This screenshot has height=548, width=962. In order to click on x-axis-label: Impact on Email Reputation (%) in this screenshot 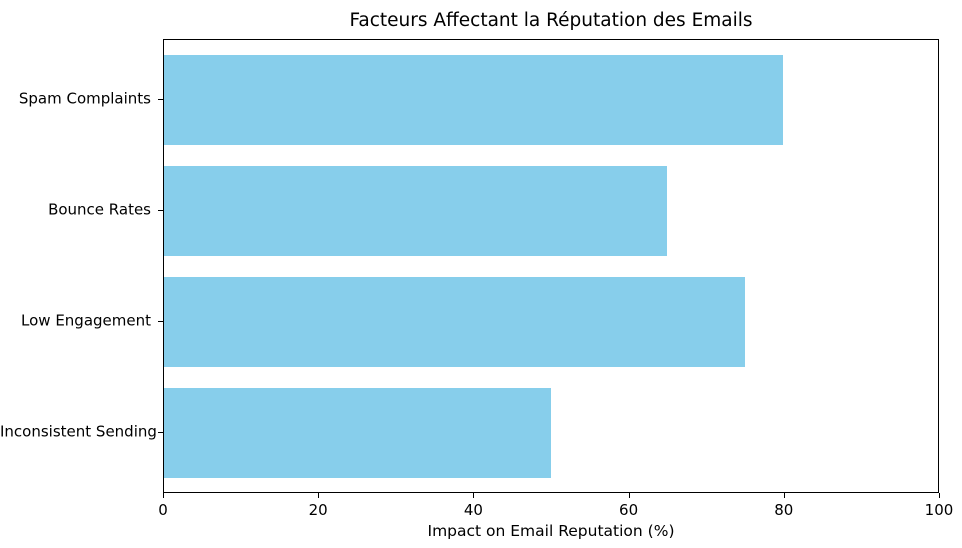, I will do `click(551, 531)`.